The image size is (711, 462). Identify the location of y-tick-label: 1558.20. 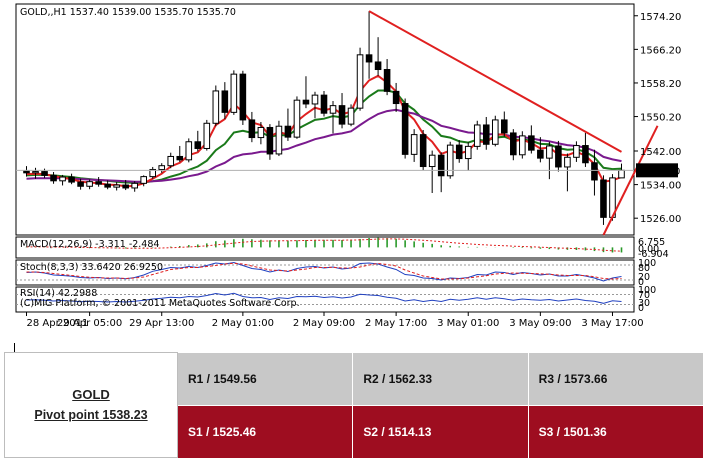
(660, 84).